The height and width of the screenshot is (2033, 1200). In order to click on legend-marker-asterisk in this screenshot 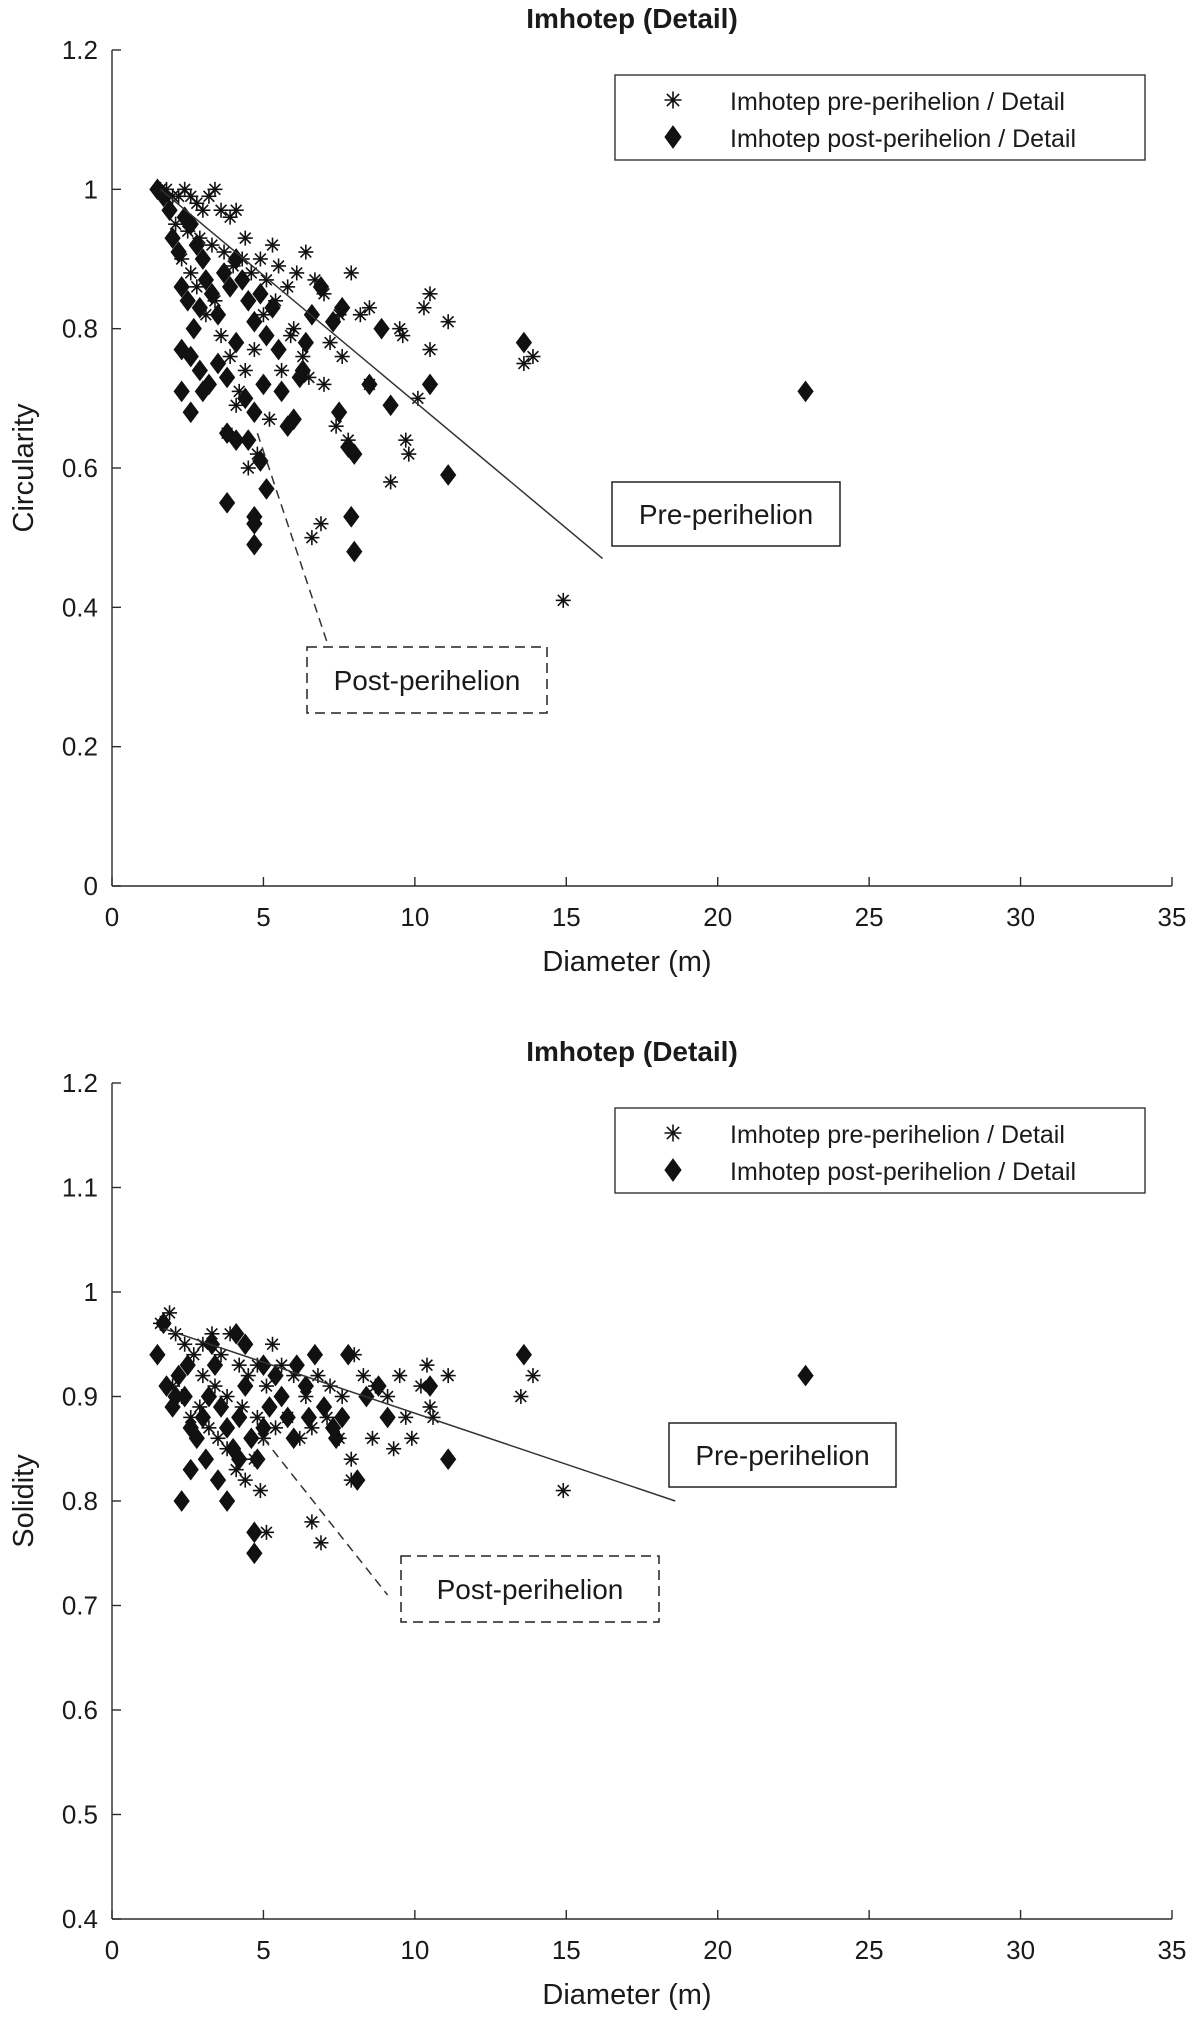, I will do `click(673, 1133)`.